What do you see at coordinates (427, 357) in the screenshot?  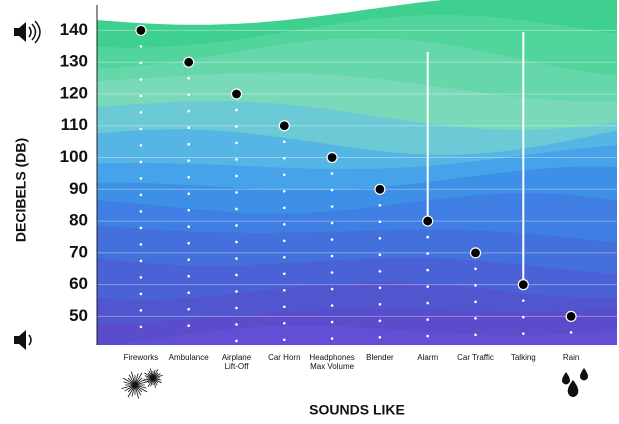 I see `x-tick-label: Alarm` at bounding box center [427, 357].